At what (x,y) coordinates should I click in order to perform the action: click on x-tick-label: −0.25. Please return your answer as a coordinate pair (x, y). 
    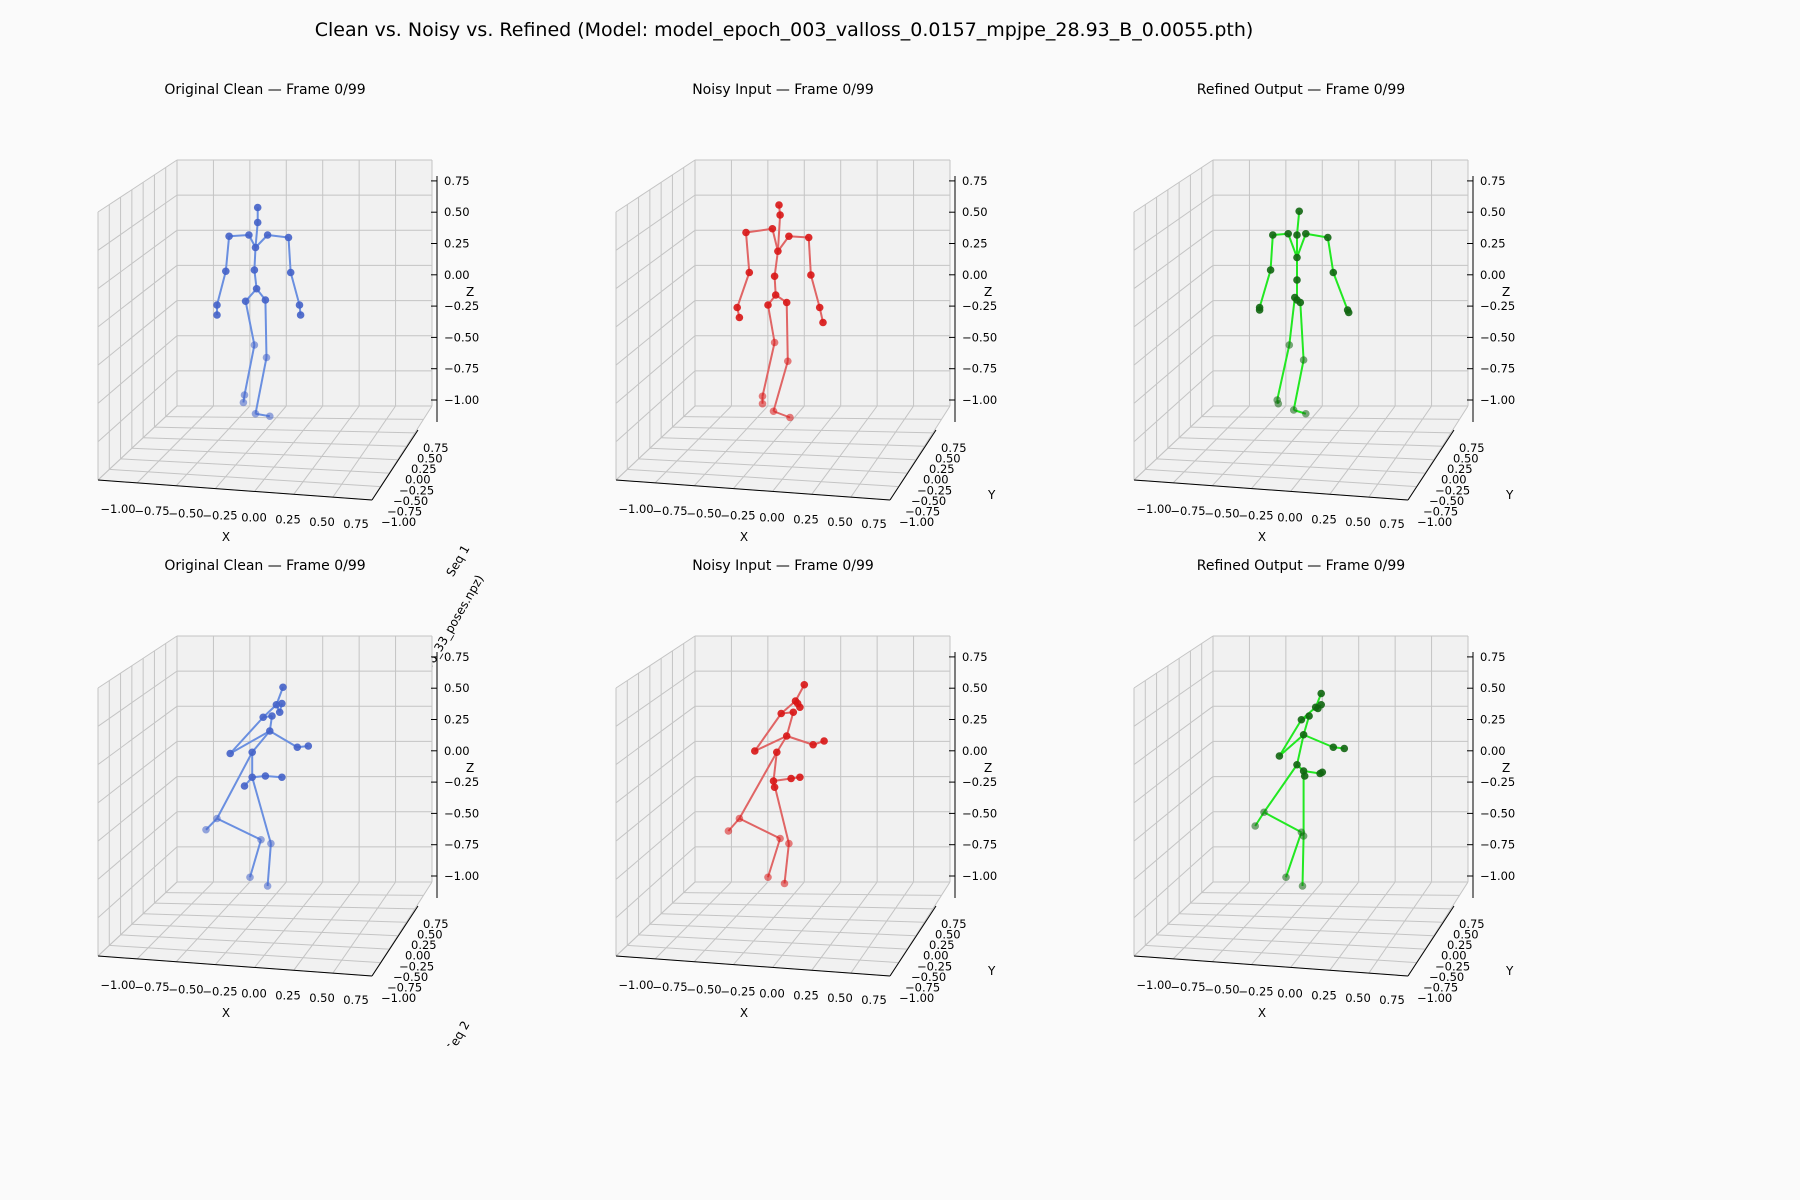
    Looking at the image, I should click on (1255, 991).